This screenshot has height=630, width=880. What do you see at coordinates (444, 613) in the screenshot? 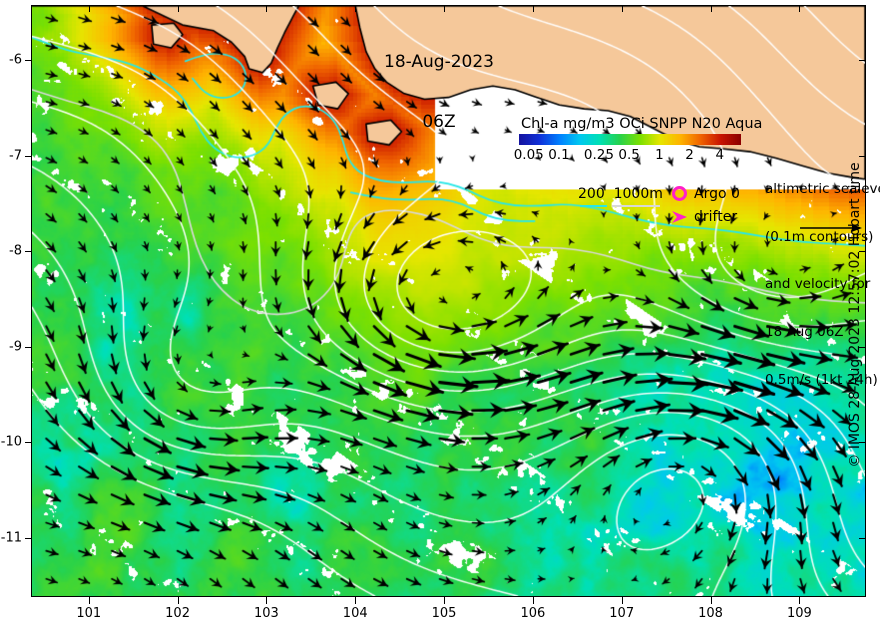
I see `x-axis-label: 105` at bounding box center [444, 613].